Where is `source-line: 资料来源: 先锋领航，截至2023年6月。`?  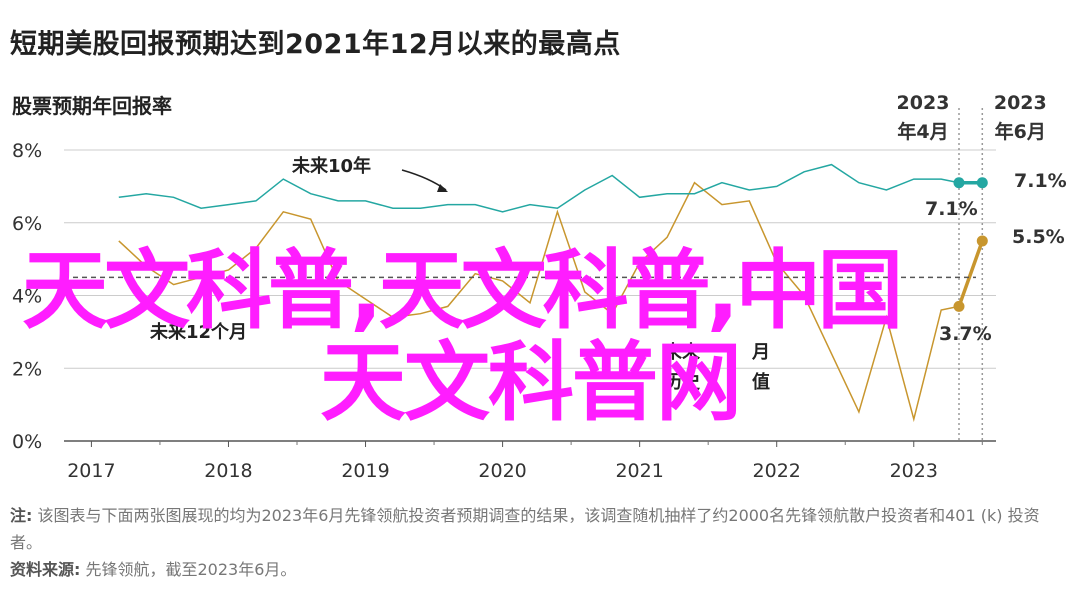
source-line: 资料来源: 先锋领航，截至2023年6月。 is located at coordinates (540, 569).